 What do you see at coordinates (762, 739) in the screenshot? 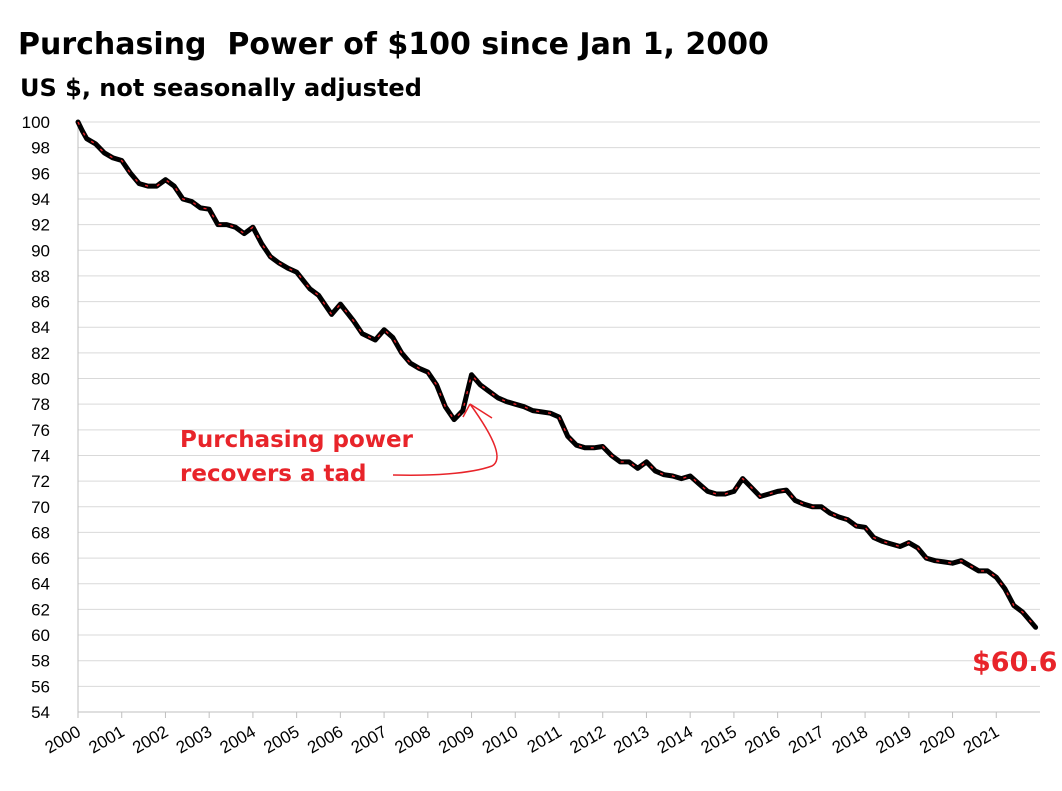
I see `x-tick-label: 2016` at bounding box center [762, 739].